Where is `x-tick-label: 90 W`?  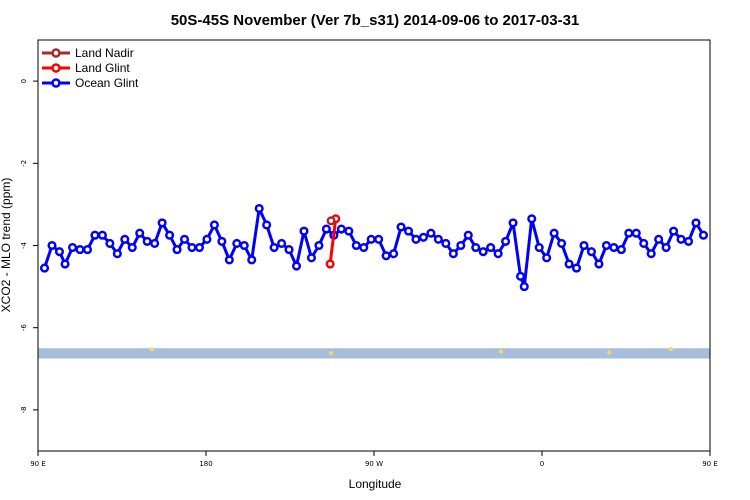
x-tick-label: 90 W is located at coordinates (374, 464).